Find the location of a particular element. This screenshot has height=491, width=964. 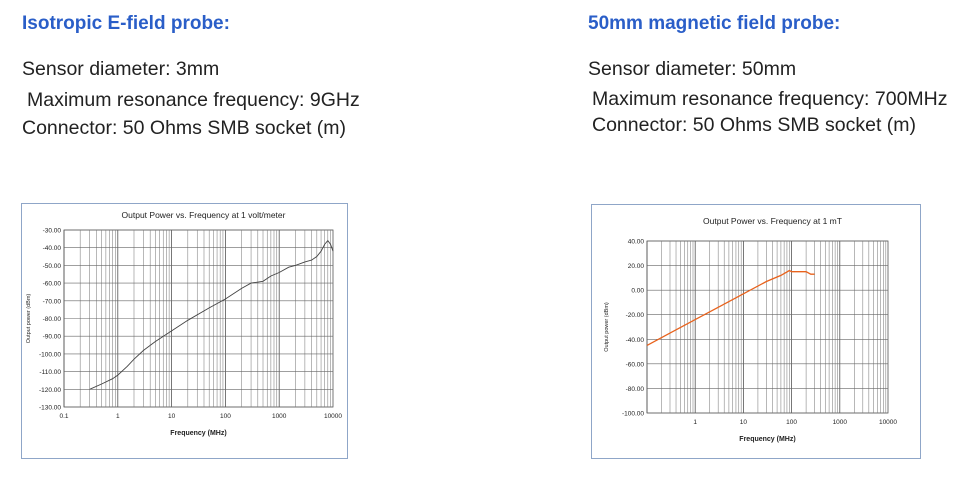

plot-area is located at coordinates (767, 327).